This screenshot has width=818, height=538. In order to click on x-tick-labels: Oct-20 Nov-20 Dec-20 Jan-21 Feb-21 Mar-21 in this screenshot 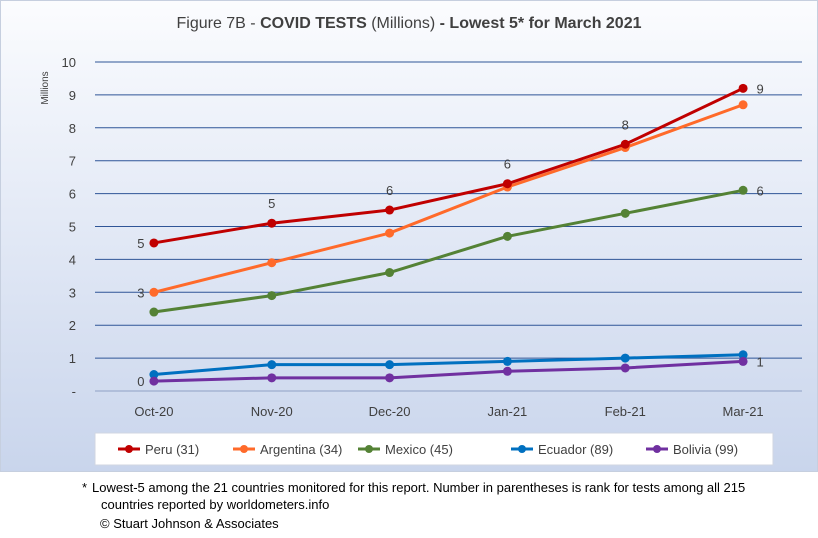, I will do `click(448, 411)`.